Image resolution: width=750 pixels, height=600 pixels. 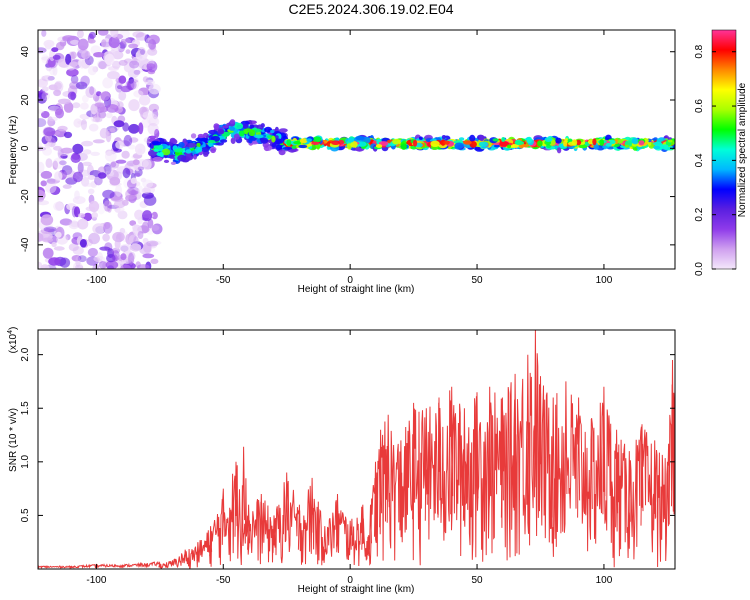 What do you see at coordinates (715, 160) in the screenshot?
I see `colorbar-ticks: 0.0 0.2 0.4 0.6 0.8` at bounding box center [715, 160].